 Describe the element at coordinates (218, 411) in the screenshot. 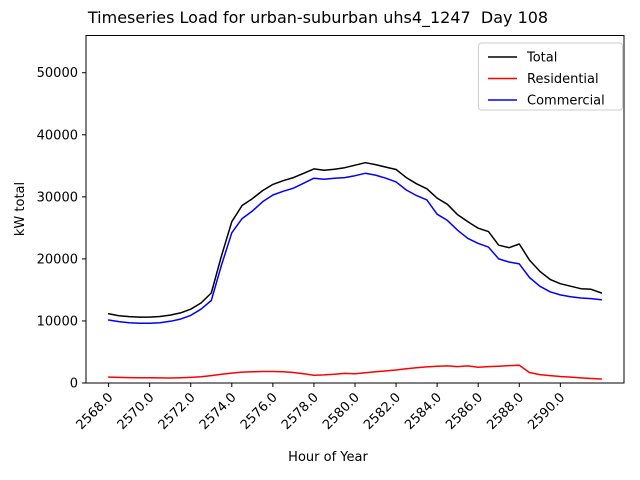

I see `x-tick-label: 2574.0` at that location.